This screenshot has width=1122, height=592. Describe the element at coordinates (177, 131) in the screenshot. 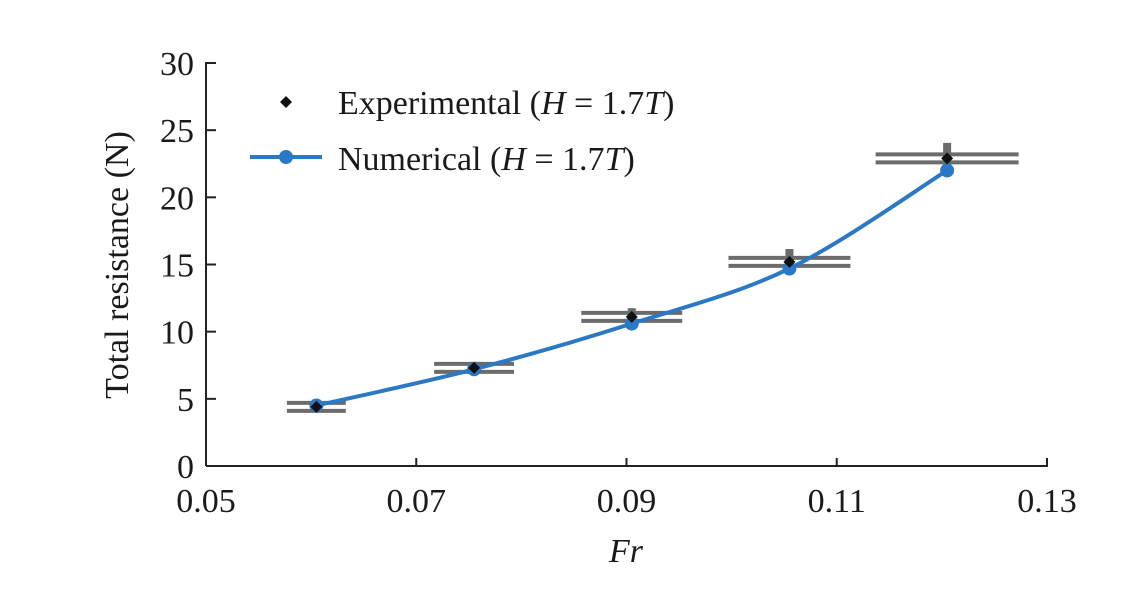

I see `y-tick-label: 25` at that location.